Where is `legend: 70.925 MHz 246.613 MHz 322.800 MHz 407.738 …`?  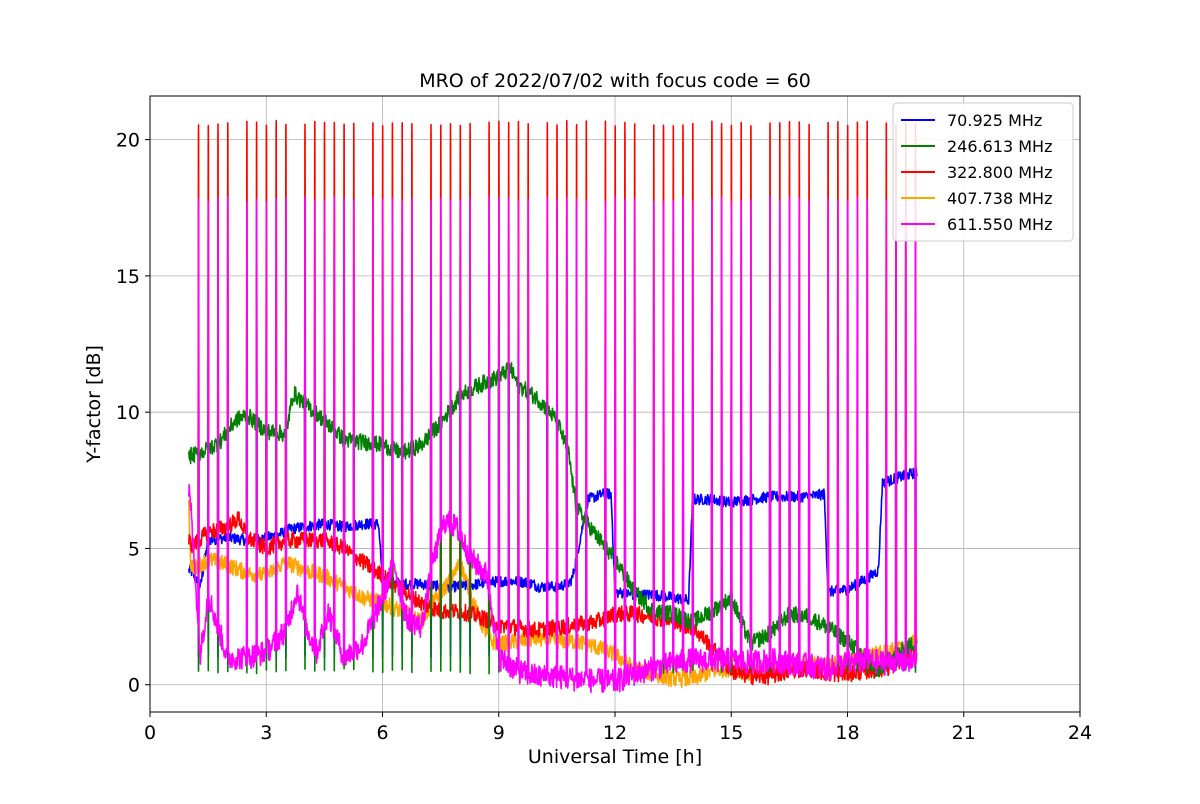 legend: 70.925 MHz 246.613 MHz 322.800 MHz 407.738 … is located at coordinates (983, 172).